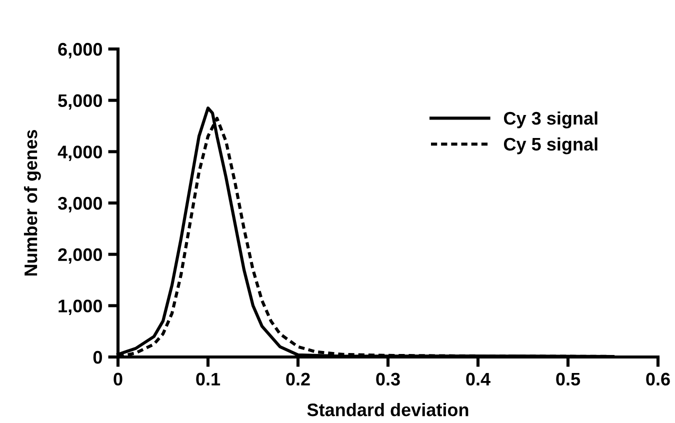  What do you see at coordinates (32, 203) in the screenshot?
I see `y-axis-title: Number of genes` at bounding box center [32, 203].